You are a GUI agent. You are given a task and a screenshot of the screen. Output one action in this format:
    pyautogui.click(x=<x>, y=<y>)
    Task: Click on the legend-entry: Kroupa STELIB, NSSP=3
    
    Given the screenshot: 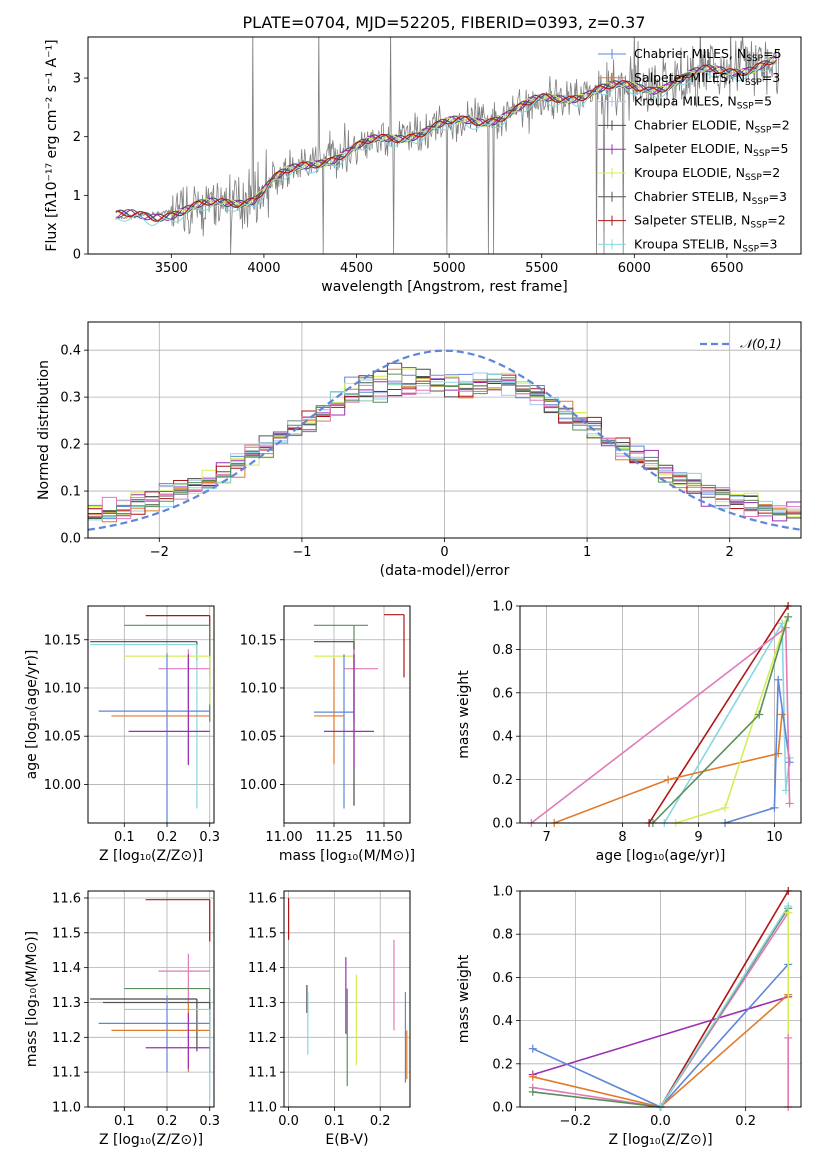 What is the action you would take?
    pyautogui.click(x=706, y=245)
    